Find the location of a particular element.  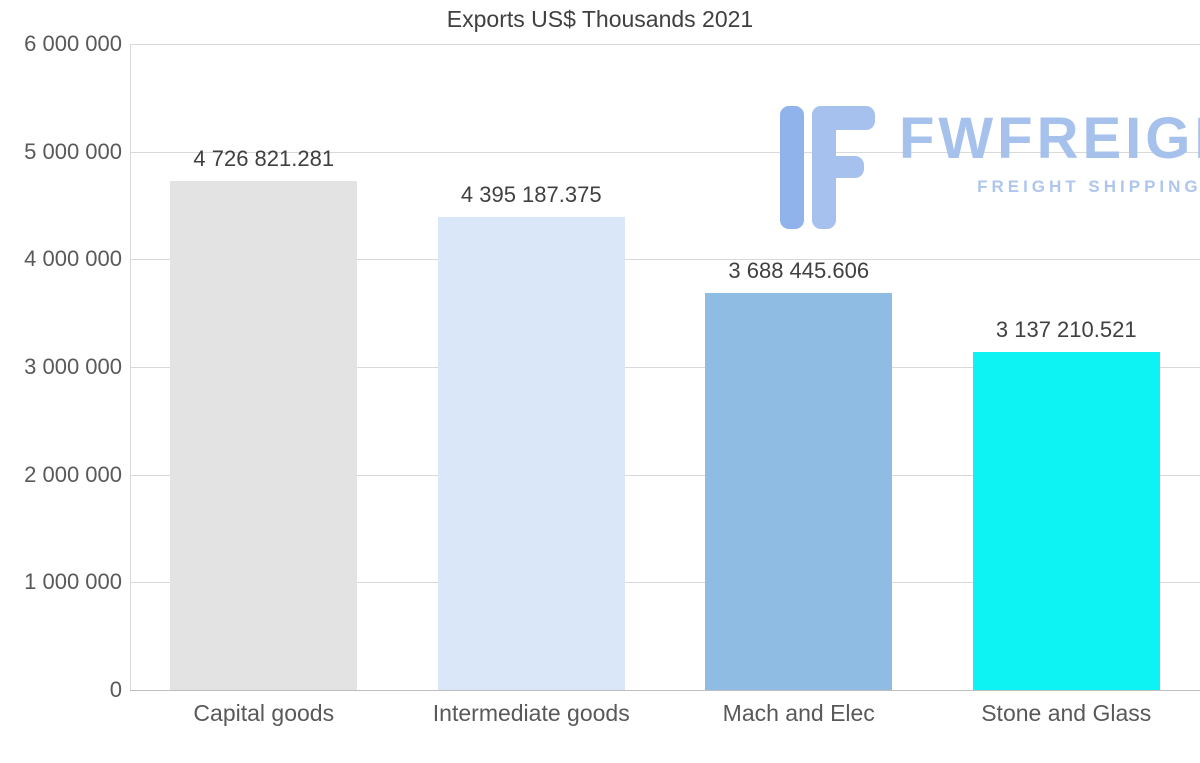

bar-value-label: 3 137 210.521 is located at coordinates (1066, 330).